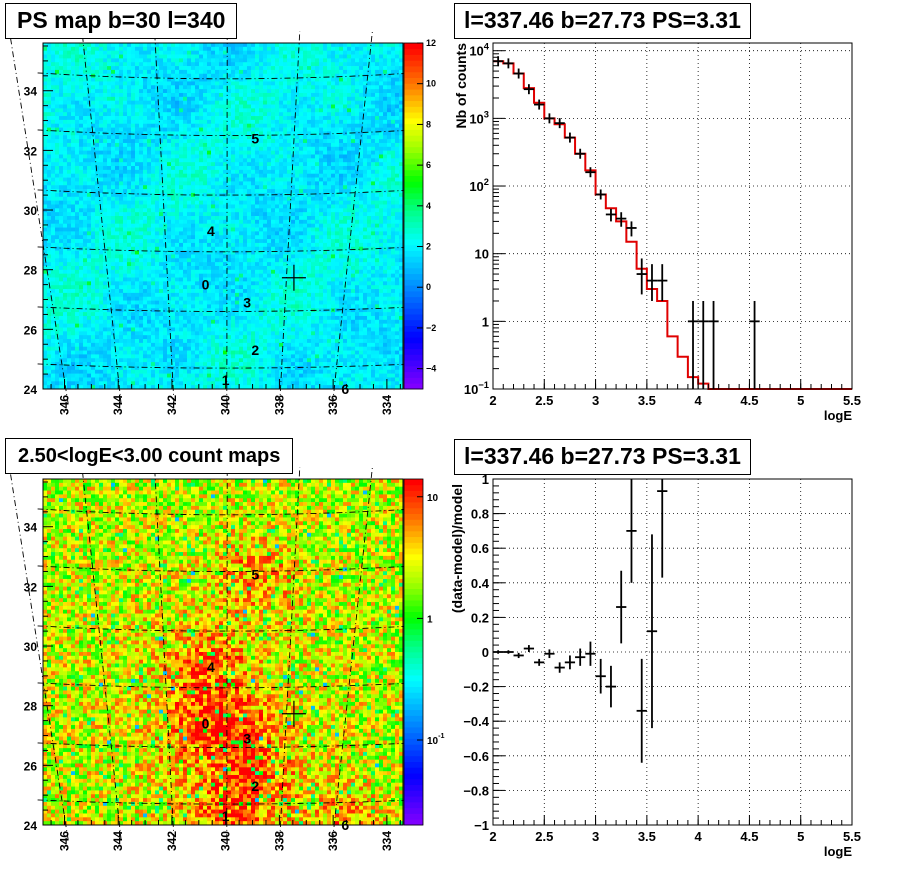  Describe the element at coordinates (479, 117) in the screenshot. I see `y-tick-label: 10³` at that location.